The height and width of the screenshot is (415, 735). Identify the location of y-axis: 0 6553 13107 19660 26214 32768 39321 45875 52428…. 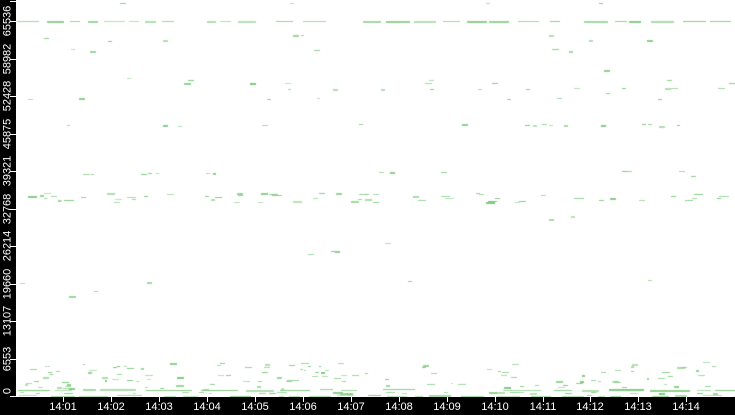
(8, 207).